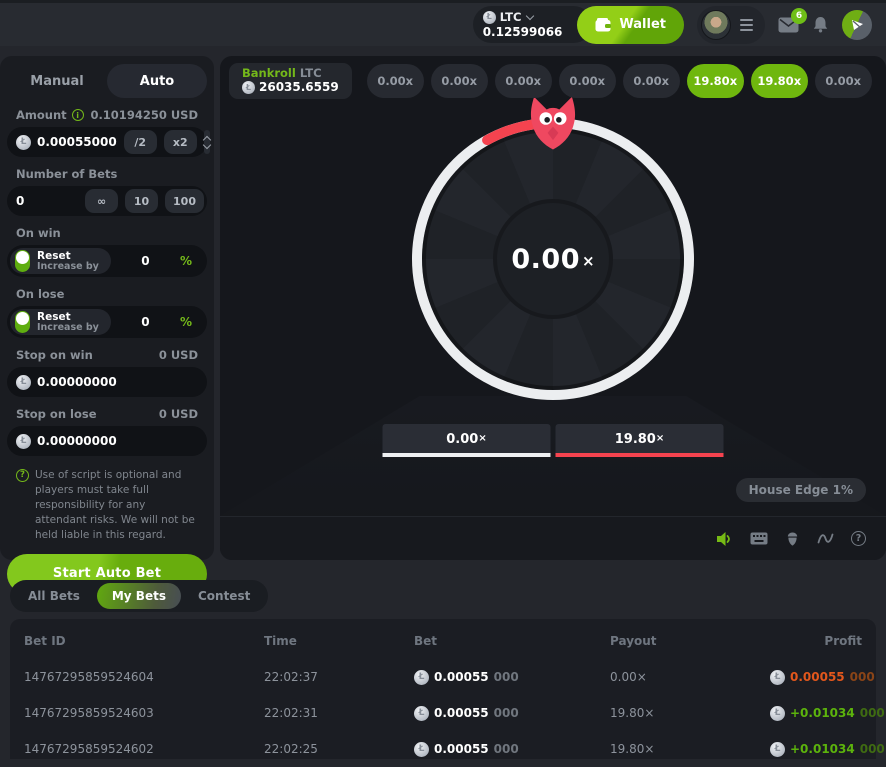  What do you see at coordinates (77, 115) in the screenshot?
I see `info-icon: i` at bounding box center [77, 115].